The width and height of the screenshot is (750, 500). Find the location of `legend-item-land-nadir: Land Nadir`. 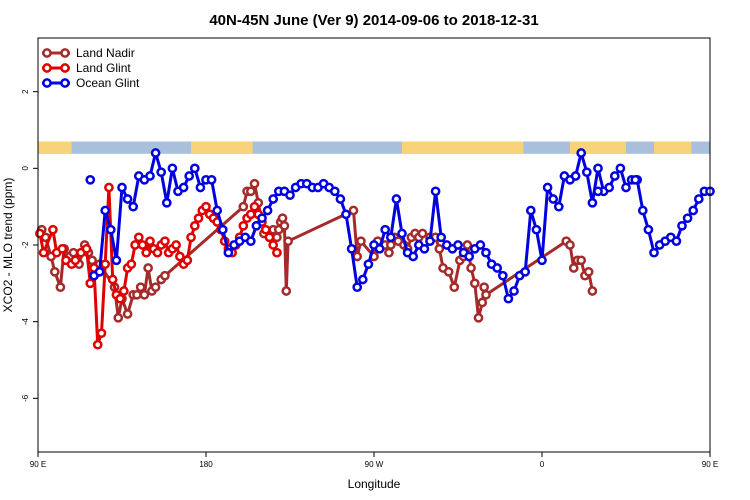

legend-item-land-nadir: Land Nadir is located at coordinates (88, 53).